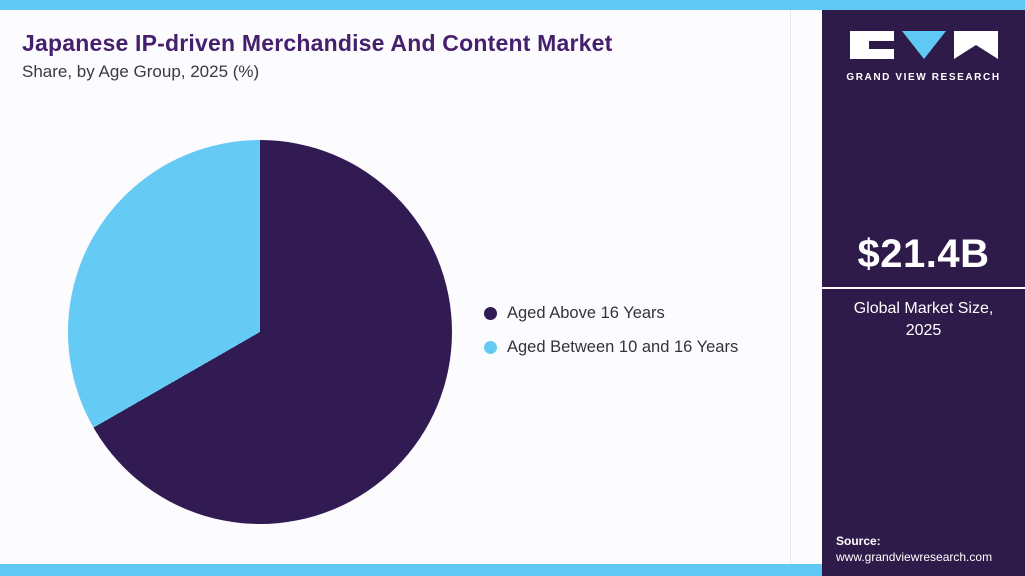 This screenshot has width=1025, height=576. What do you see at coordinates (923, 77) in the screenshot?
I see `brand-name: GRAND VIEW RESEARCH` at bounding box center [923, 77].